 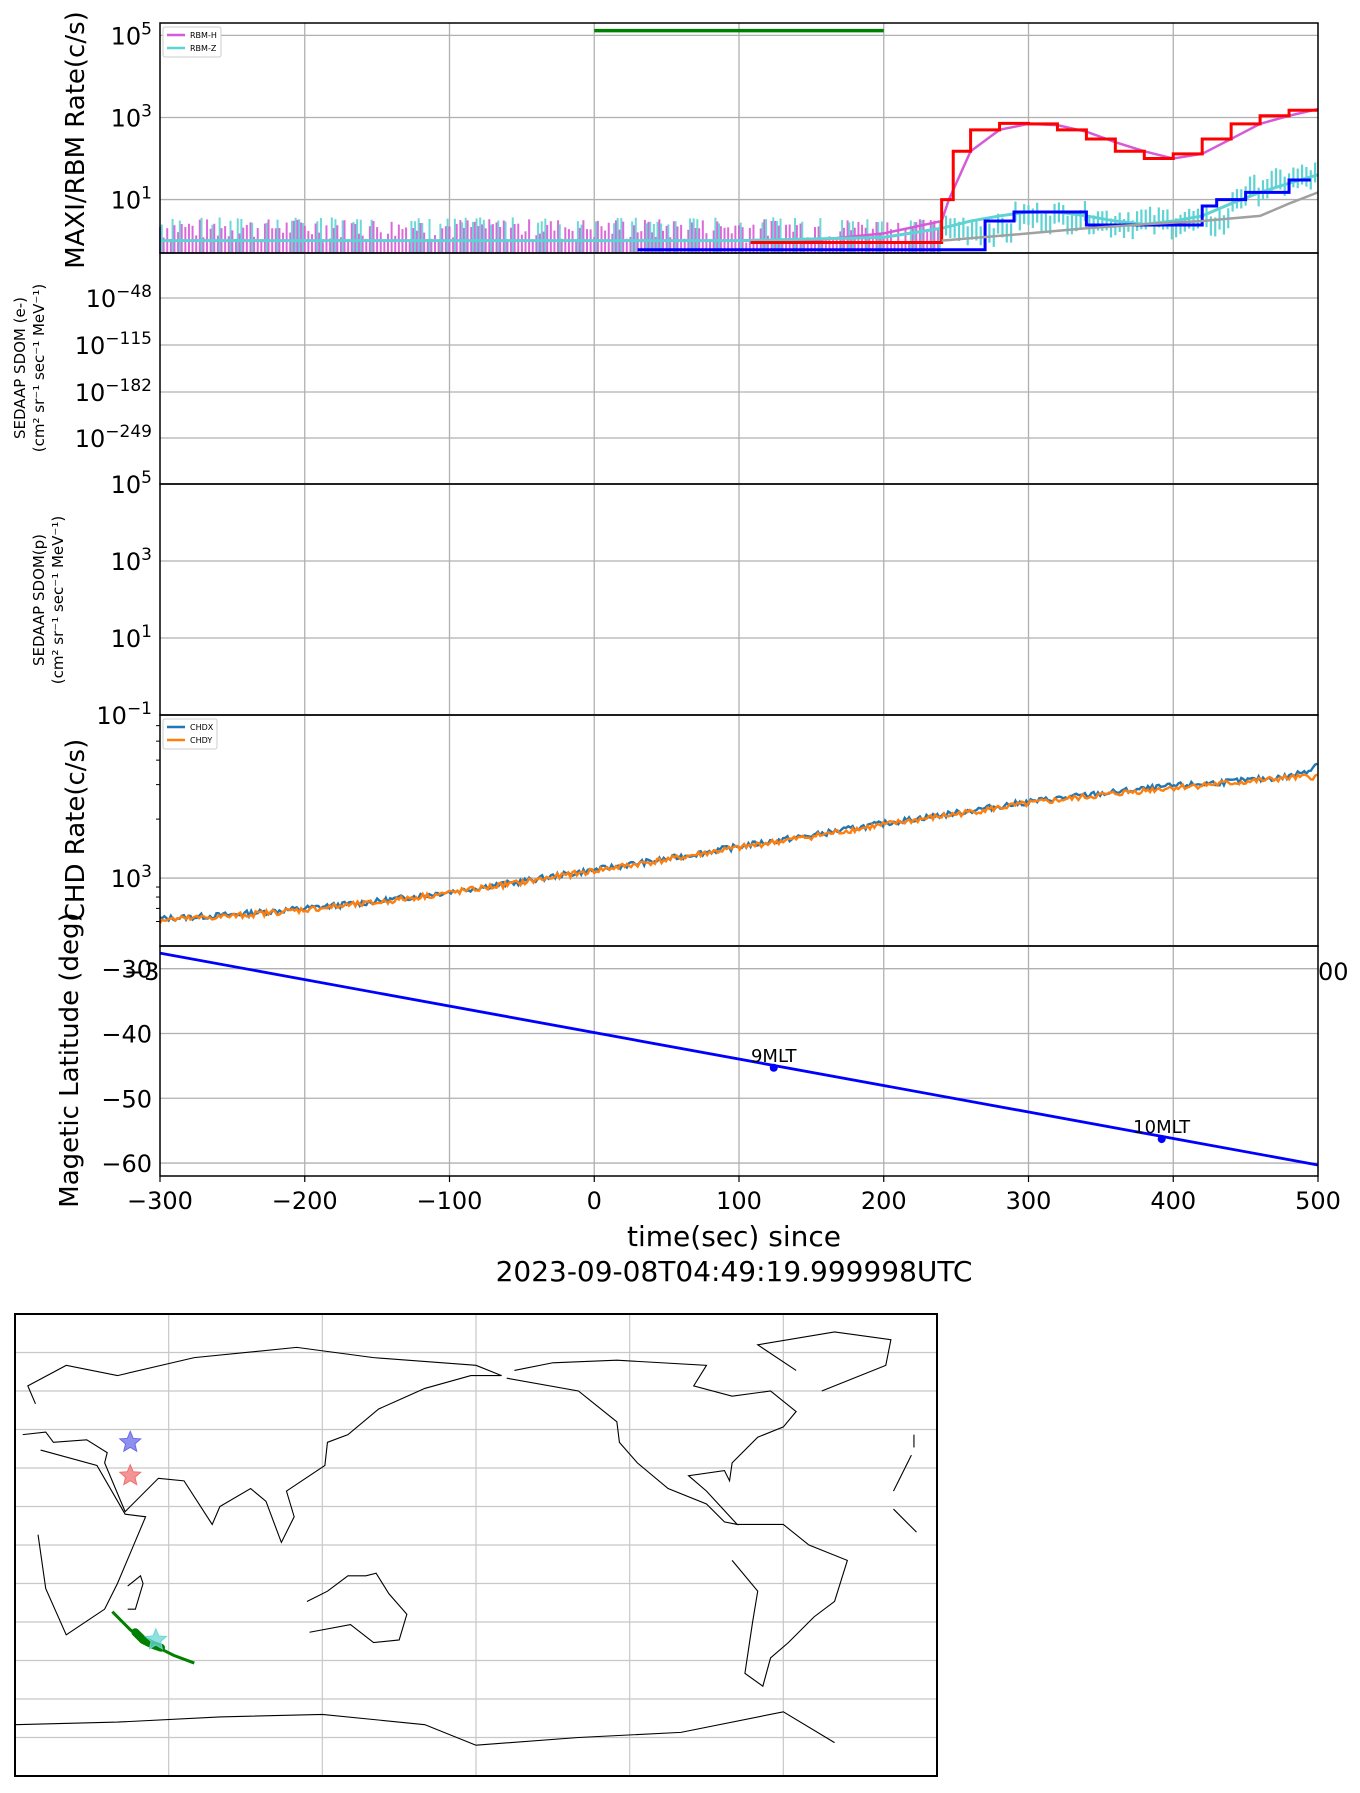 I want to click on x-tick-label: 200, so click(x=884, y=1201).